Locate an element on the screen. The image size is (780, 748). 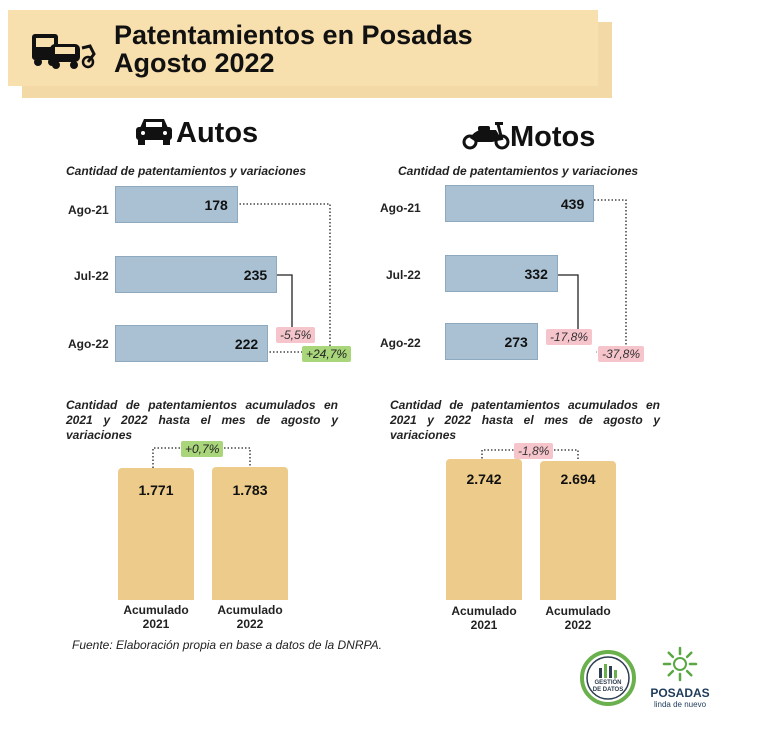
logo-text-line2: DE DATOS is located at coordinates (608, 690).